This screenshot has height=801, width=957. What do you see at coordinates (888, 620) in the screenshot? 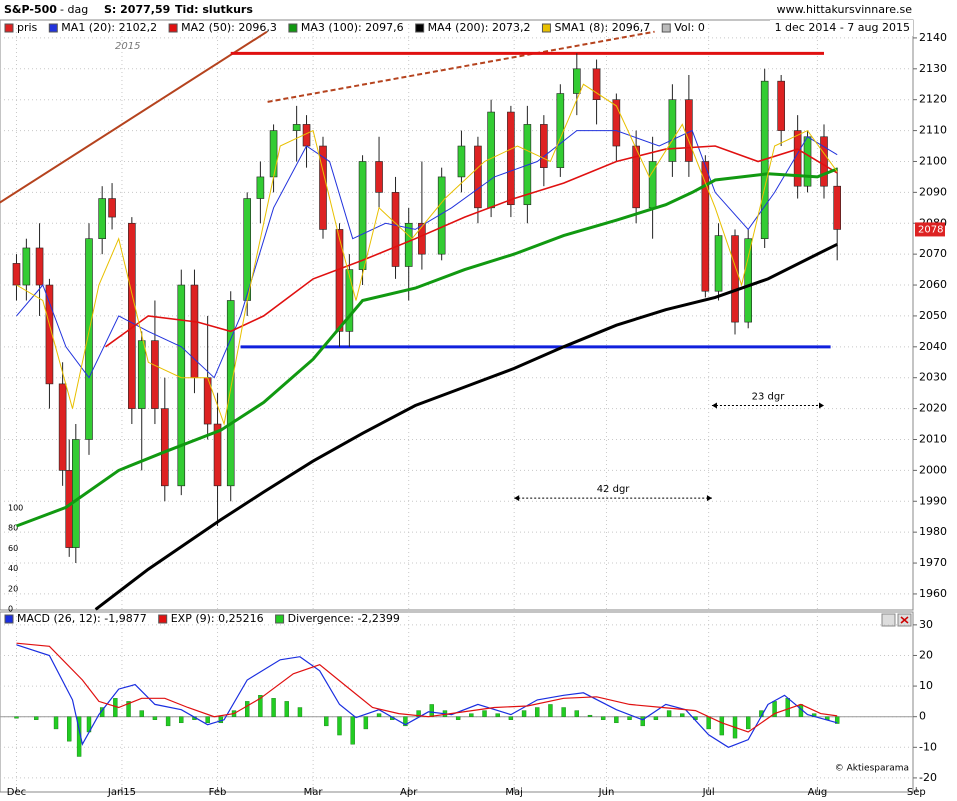
I see `settings-button` at bounding box center [888, 620].